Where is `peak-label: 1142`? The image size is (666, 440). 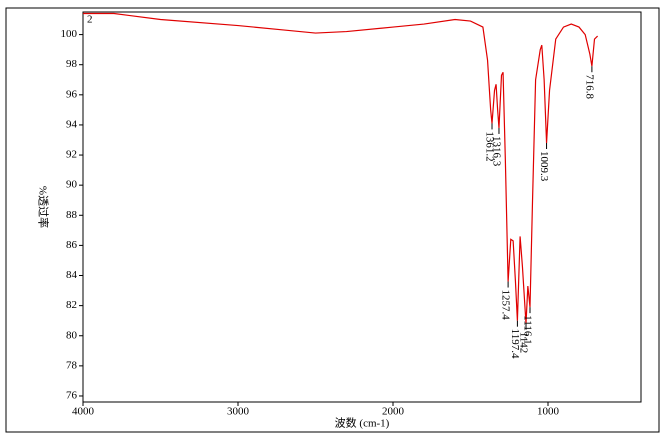 peak-label: 1142 is located at coordinates (523, 343).